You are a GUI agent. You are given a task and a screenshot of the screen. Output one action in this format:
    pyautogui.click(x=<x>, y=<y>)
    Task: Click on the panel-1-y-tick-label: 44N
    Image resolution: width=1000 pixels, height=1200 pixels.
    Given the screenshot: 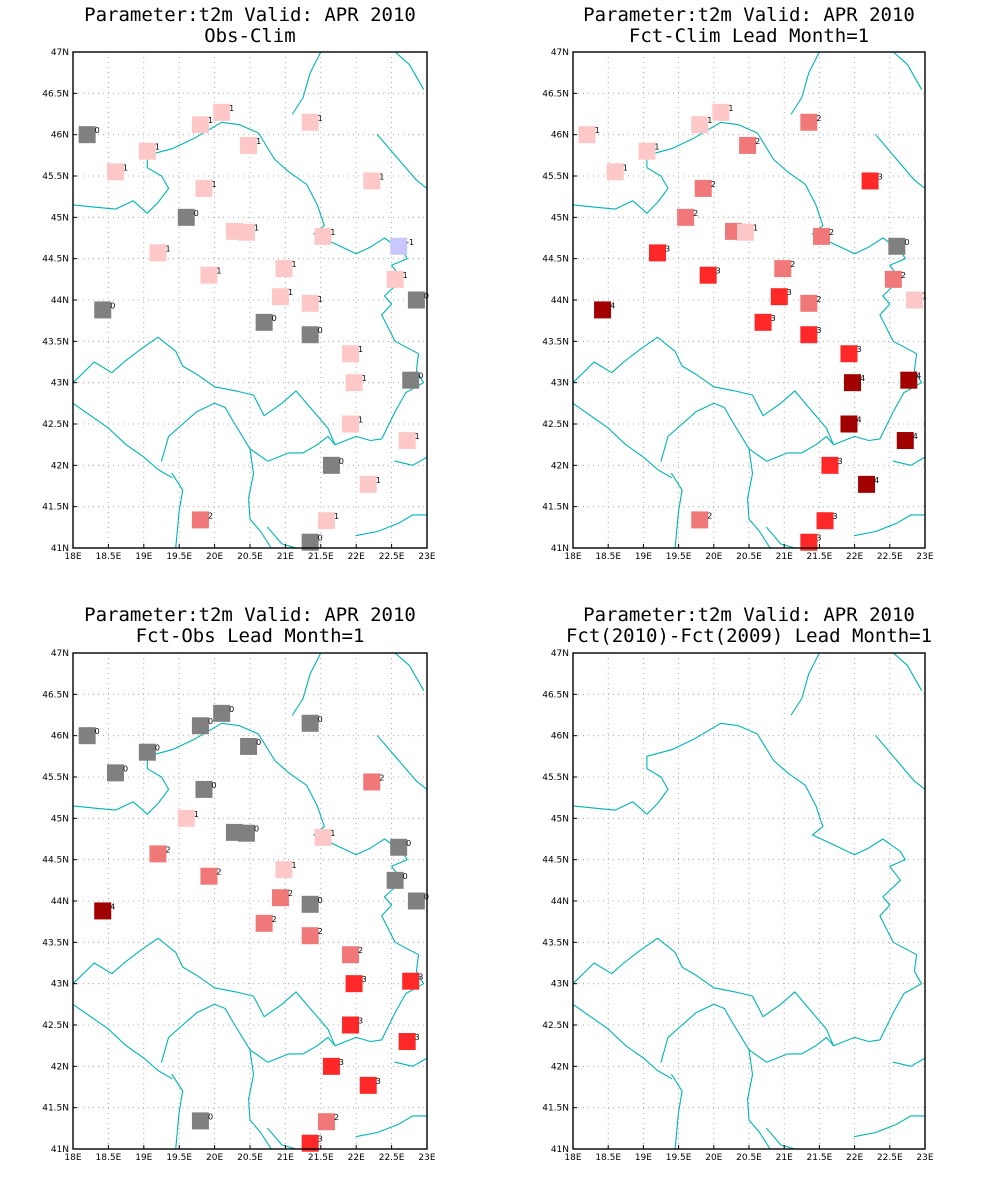 What is the action you would take?
    pyautogui.click(x=60, y=301)
    